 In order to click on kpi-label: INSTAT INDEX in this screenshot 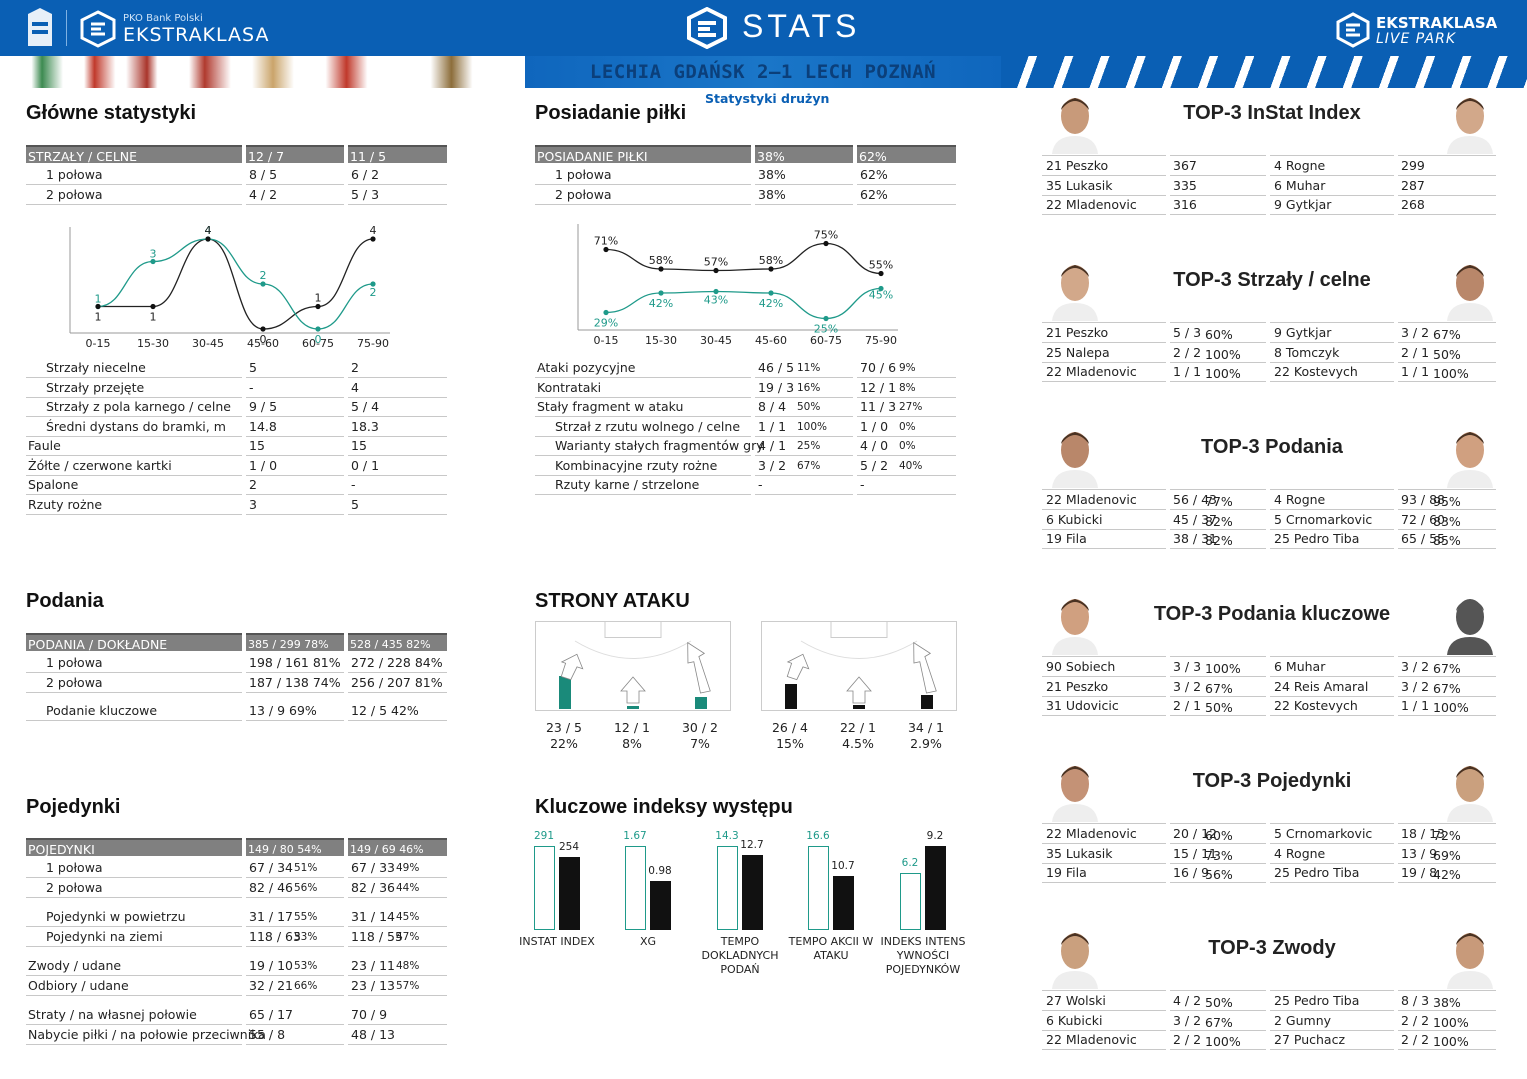, I will do `click(557, 941)`.